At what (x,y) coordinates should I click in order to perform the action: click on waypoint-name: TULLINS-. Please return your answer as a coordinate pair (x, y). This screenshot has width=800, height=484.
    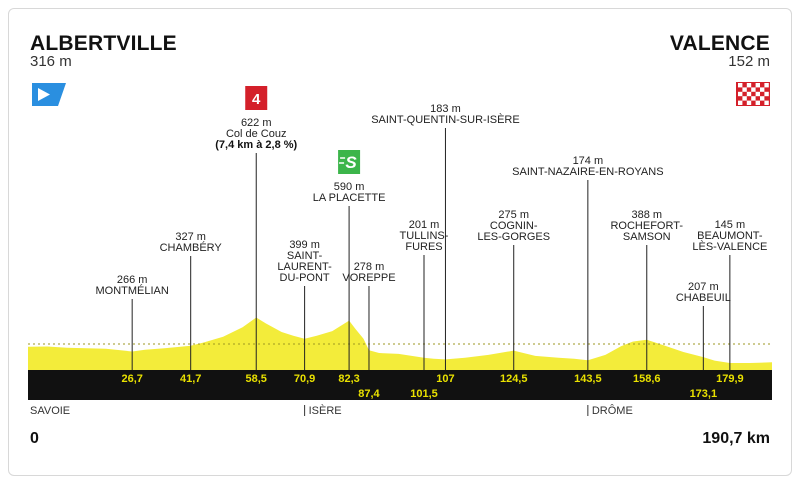
    Looking at the image, I should click on (424, 236).